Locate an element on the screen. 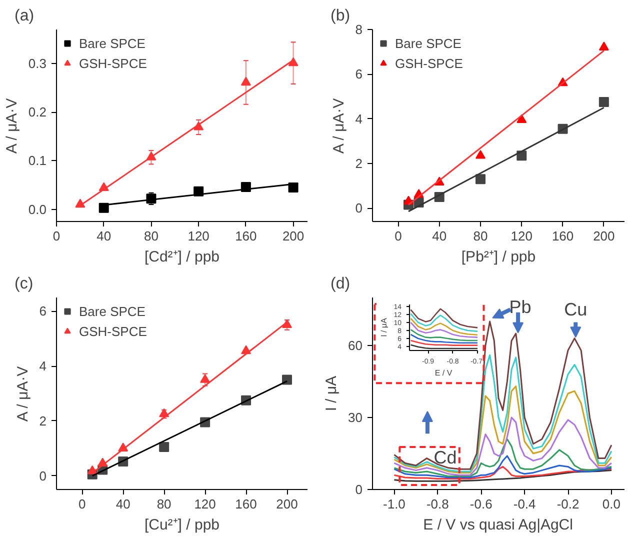  x-tick-label: 0.0 is located at coordinates (611, 504).